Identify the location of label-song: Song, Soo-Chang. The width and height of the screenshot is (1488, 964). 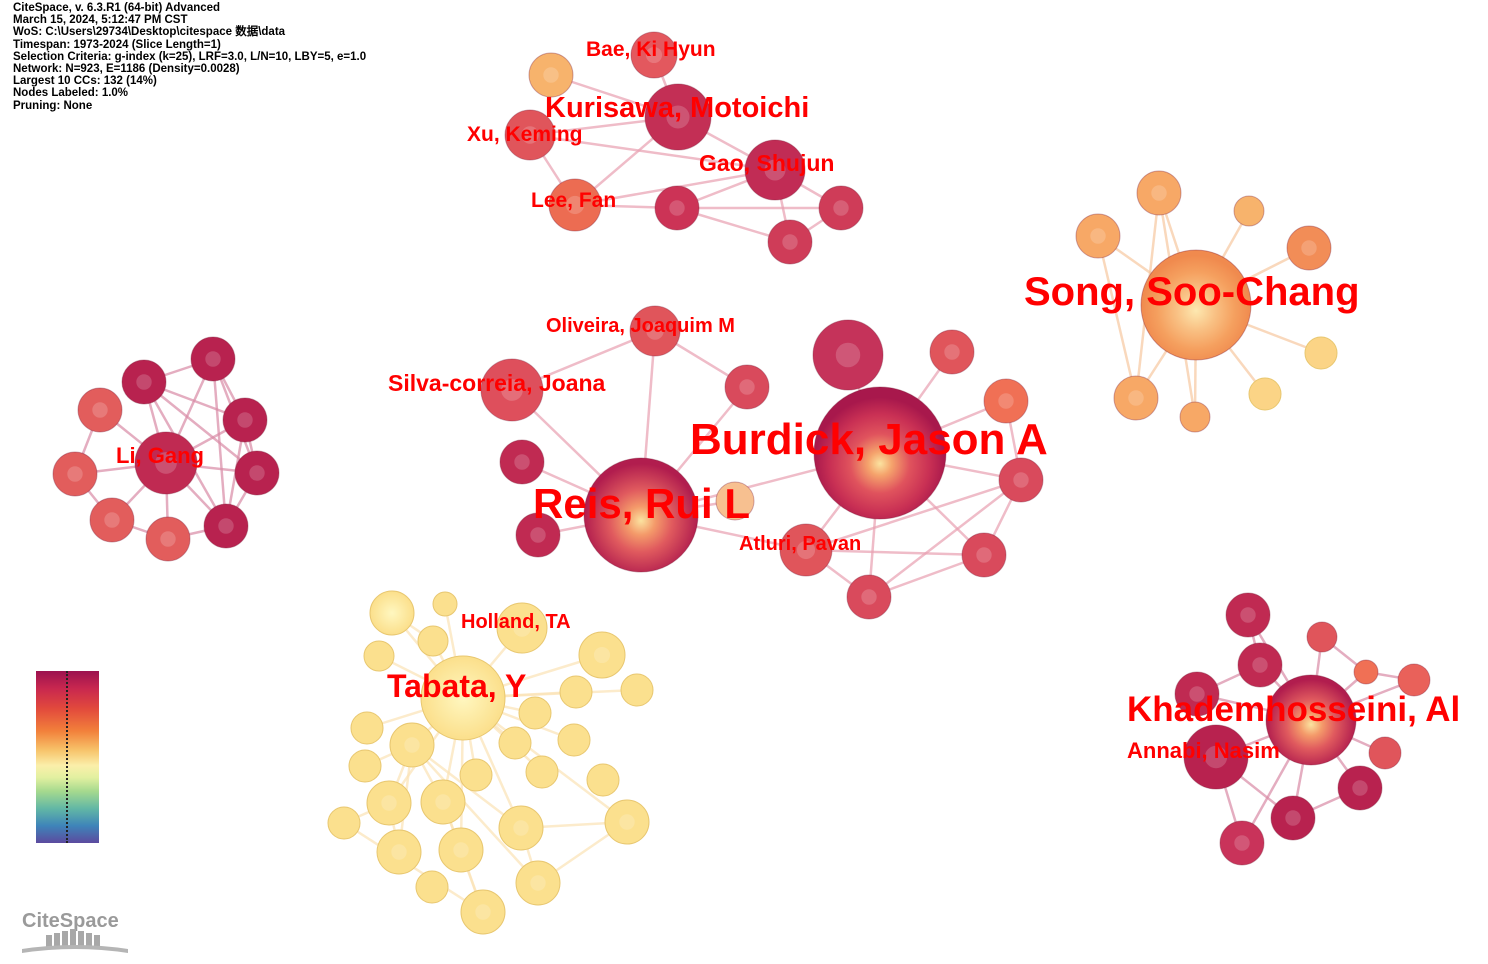
(1192, 292).